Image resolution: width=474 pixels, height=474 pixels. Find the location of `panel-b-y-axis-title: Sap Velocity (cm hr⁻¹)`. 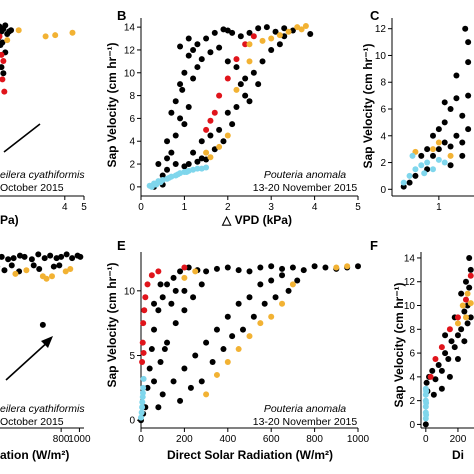

panel-b-y-axis-title: Sap Velocity (cm hr⁻¹) is located at coordinates (112, 104).